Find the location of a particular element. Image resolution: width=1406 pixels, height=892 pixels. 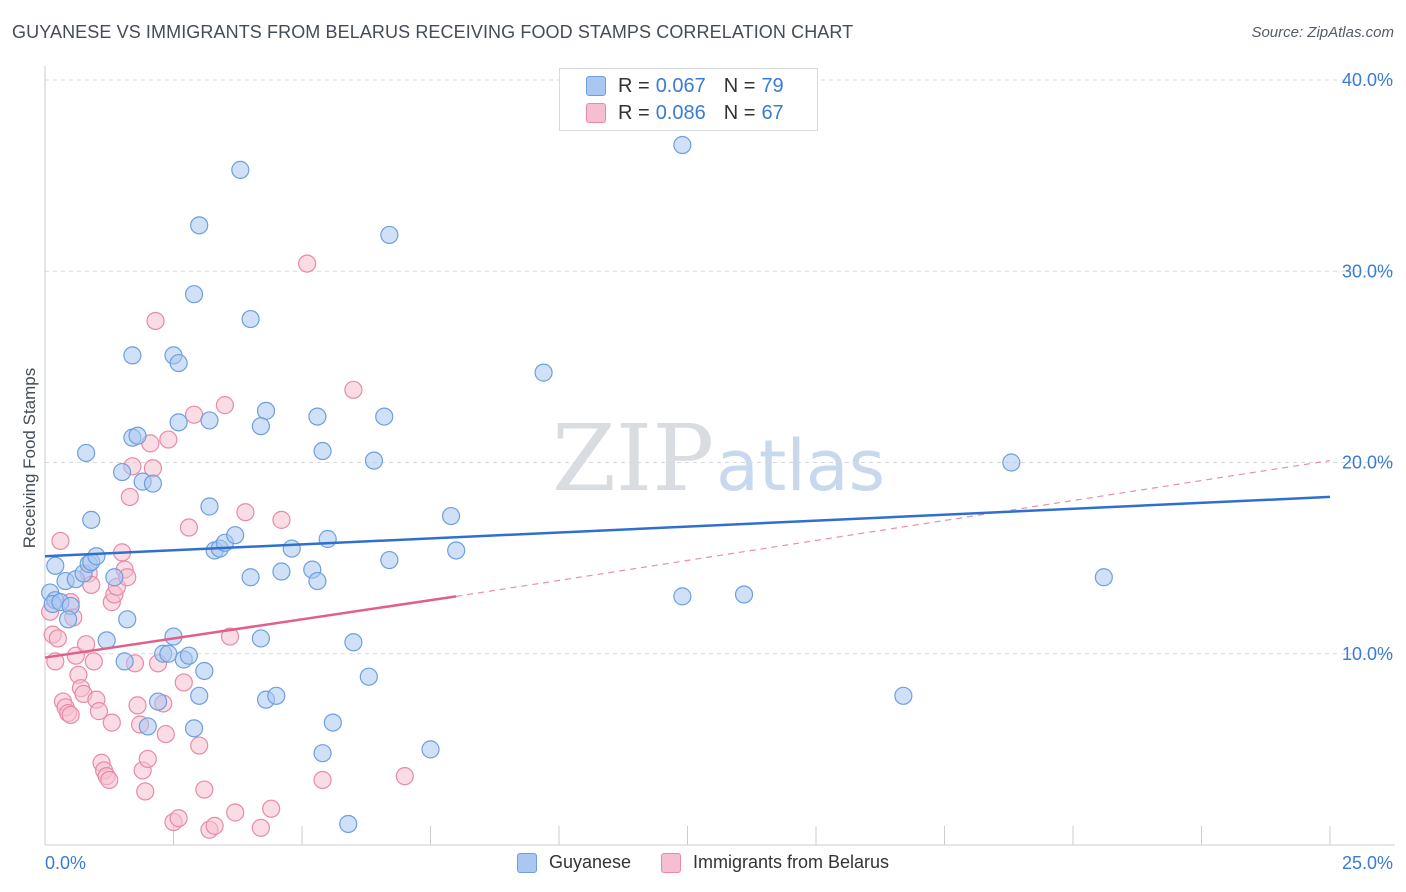

legend-r-label: R = is located at coordinates (634, 85).